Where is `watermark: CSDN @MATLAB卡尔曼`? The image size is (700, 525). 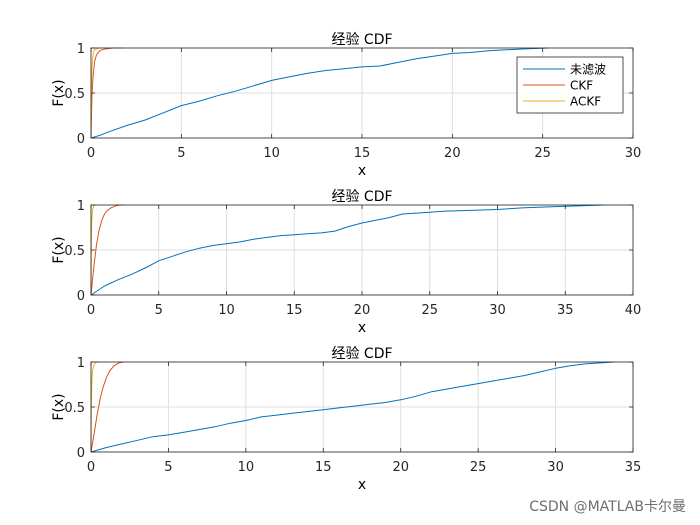
watermark: CSDN @MATLAB卡尔曼 is located at coordinates (607, 507).